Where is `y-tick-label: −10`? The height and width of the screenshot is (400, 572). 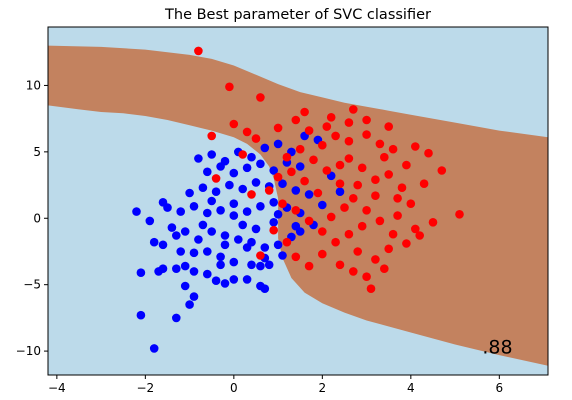
y-tick-label: −10 is located at coordinates (28, 351).